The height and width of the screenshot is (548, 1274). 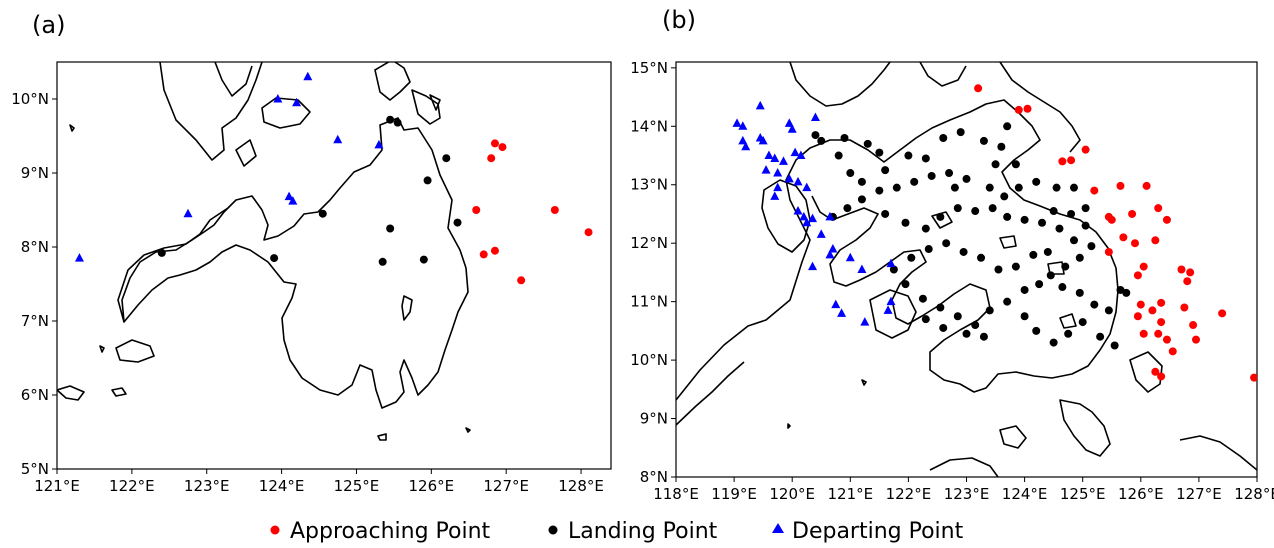 I want to click on panel-b-label: (b), so click(x=679, y=20).